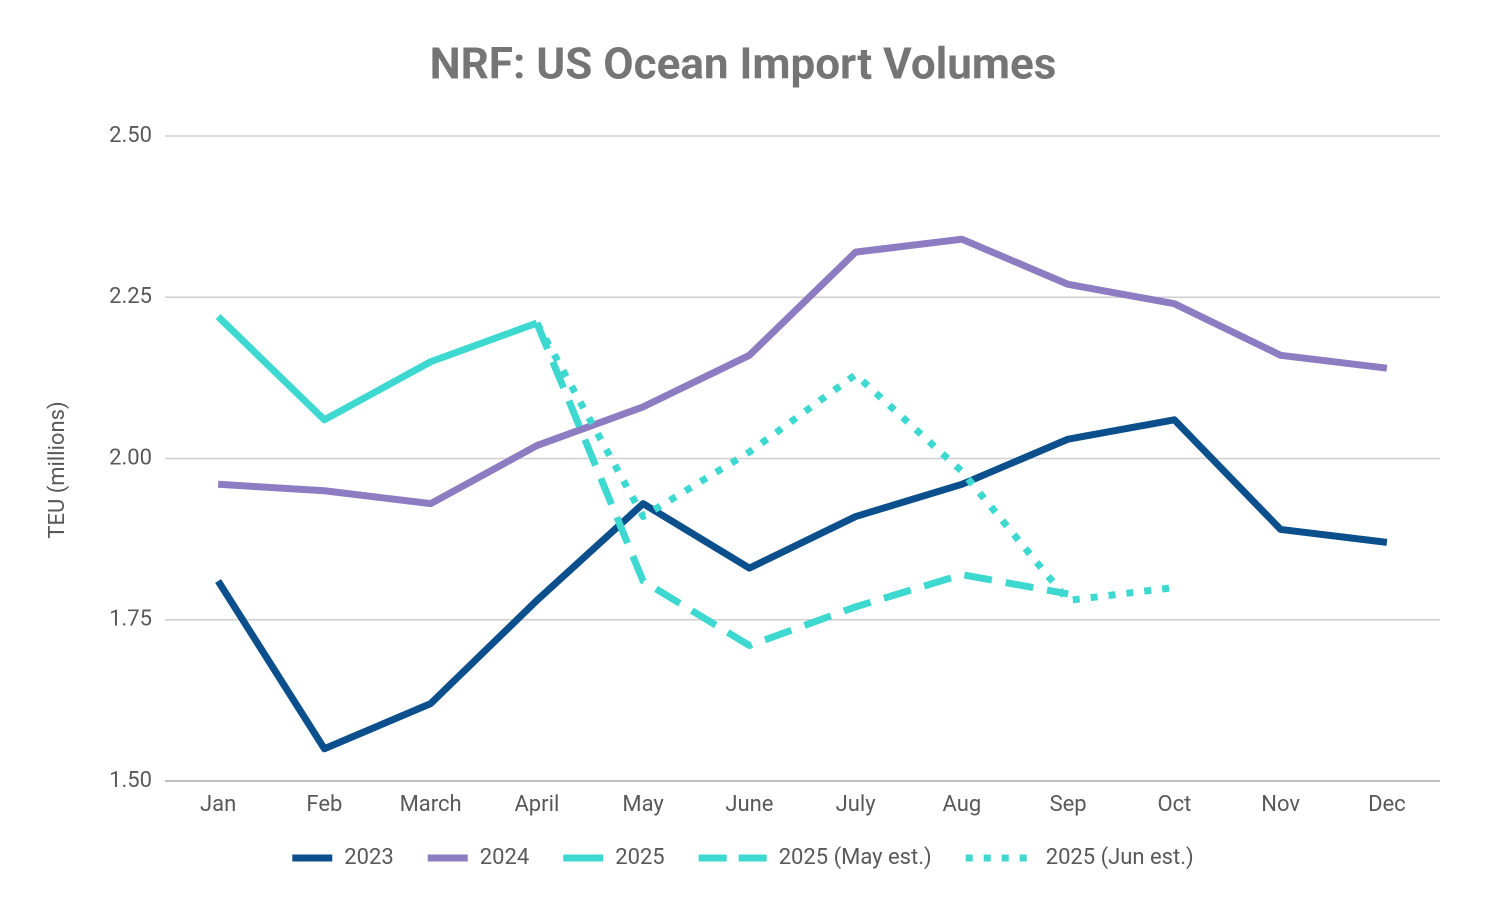 The height and width of the screenshot is (918, 1486). I want to click on legend-label: 2023, so click(368, 857).